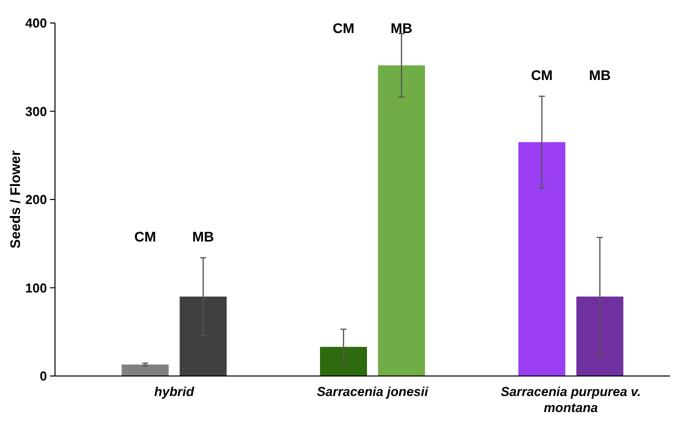  I want to click on x-tick-label: Sarracenia jonesii, so click(372, 391).